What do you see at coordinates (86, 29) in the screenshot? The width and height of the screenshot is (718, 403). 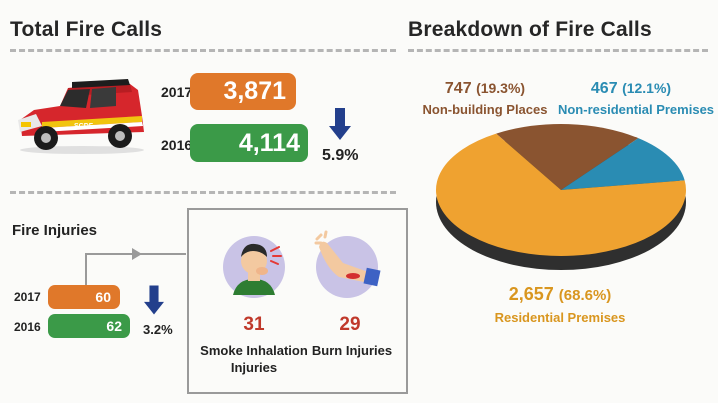 I see `total-fire-calls-title: Total Fire Calls` at bounding box center [86, 29].